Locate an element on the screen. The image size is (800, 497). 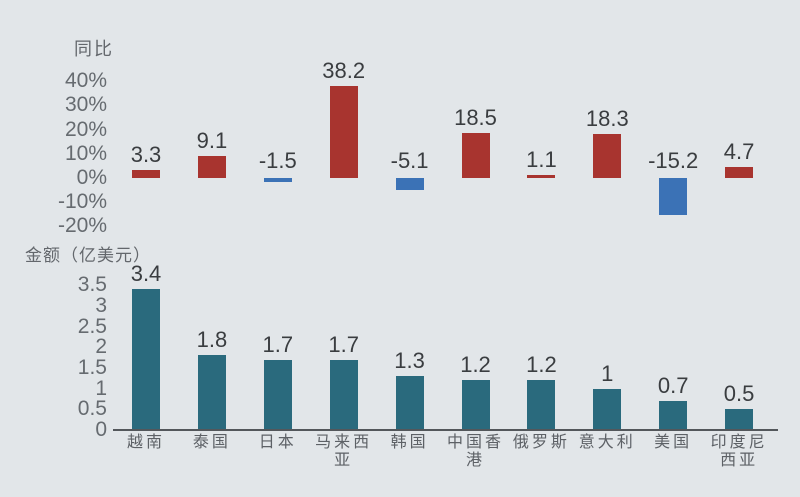
value-label: 18.5 is located at coordinates (475, 118).